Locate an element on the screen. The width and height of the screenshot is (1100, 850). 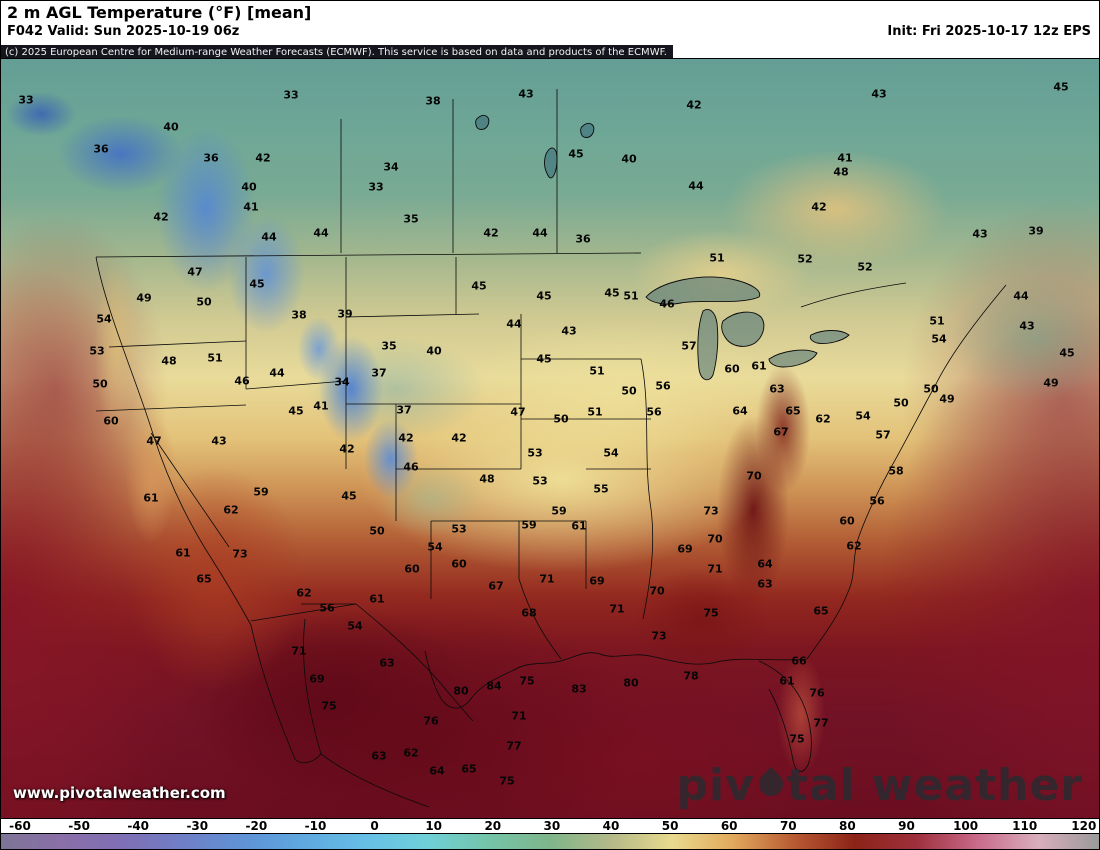
temp-label: 75 is located at coordinates (527, 681).